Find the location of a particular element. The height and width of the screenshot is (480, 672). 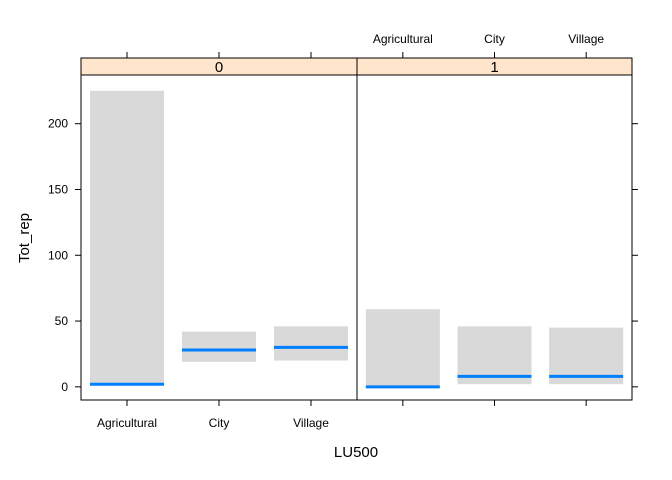

y-axis-title: Tot_rep is located at coordinates (24, 238).